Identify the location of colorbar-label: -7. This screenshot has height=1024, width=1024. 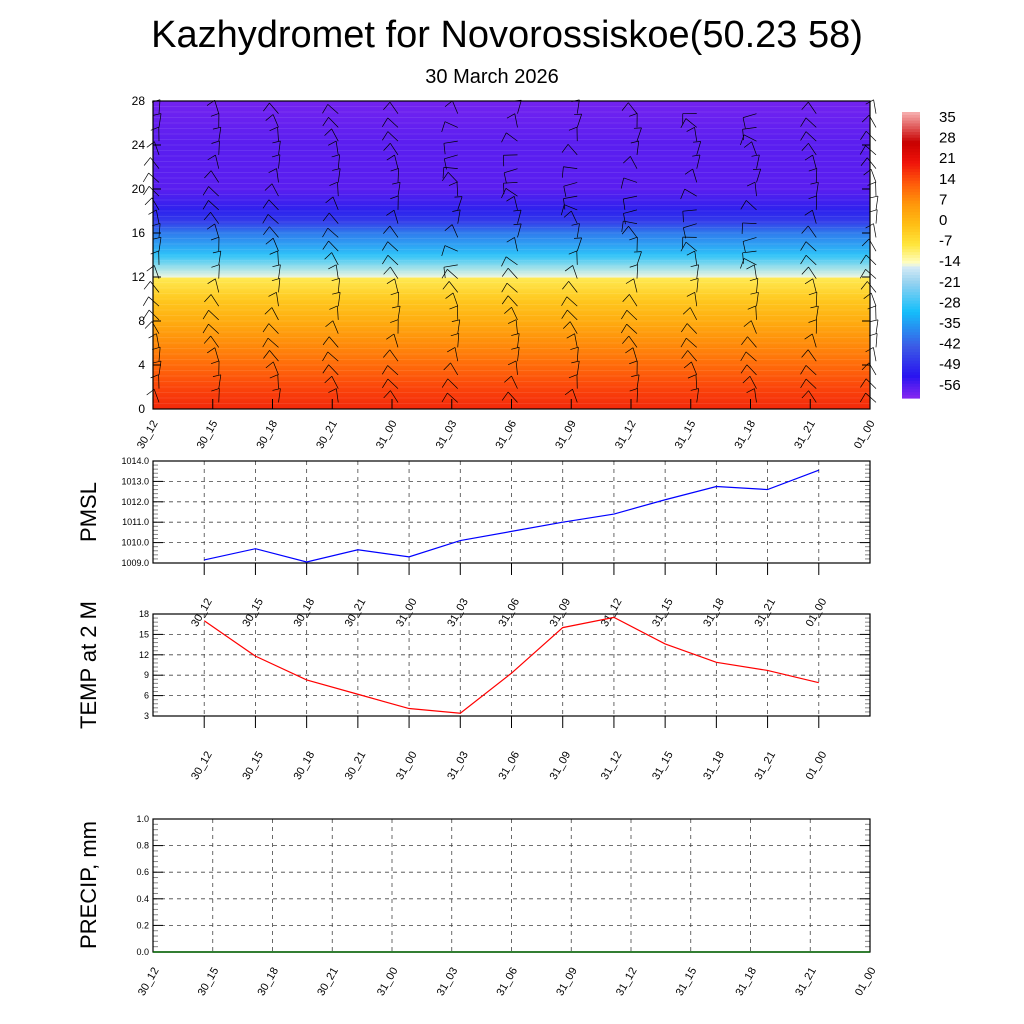
(945, 241).